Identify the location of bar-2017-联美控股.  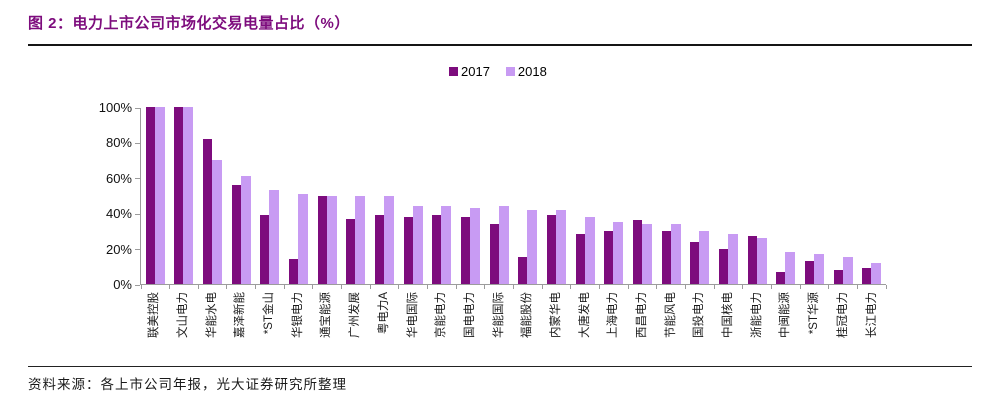
(150, 195).